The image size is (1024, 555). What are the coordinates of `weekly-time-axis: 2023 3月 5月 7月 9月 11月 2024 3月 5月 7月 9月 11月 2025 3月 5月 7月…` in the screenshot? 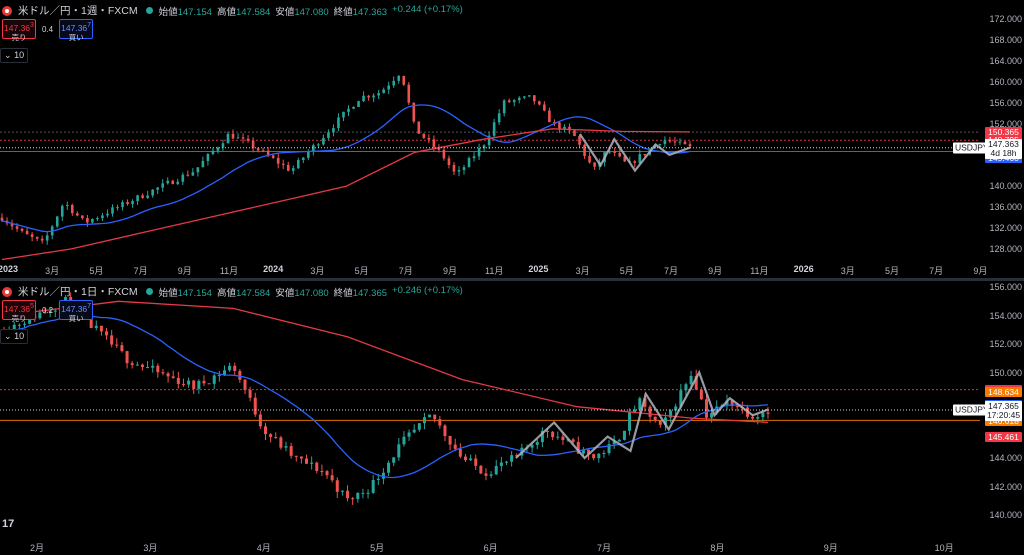 It's located at (493, 270).